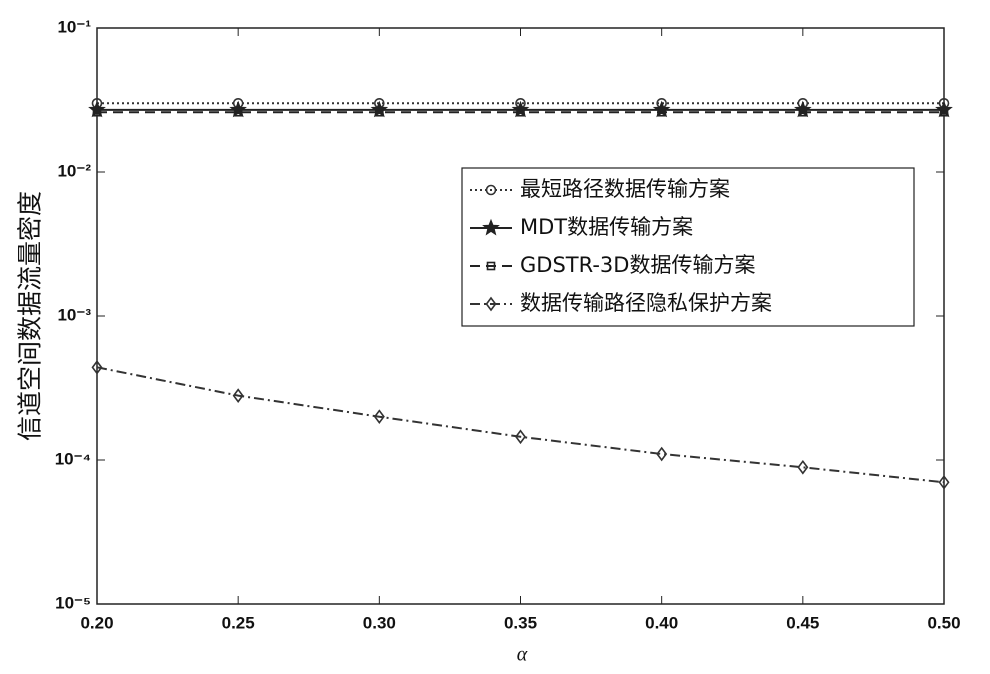 The height and width of the screenshot is (674, 990). What do you see at coordinates (73, 602) in the screenshot?
I see `y-tick-label: 10⁻⁵` at bounding box center [73, 602].